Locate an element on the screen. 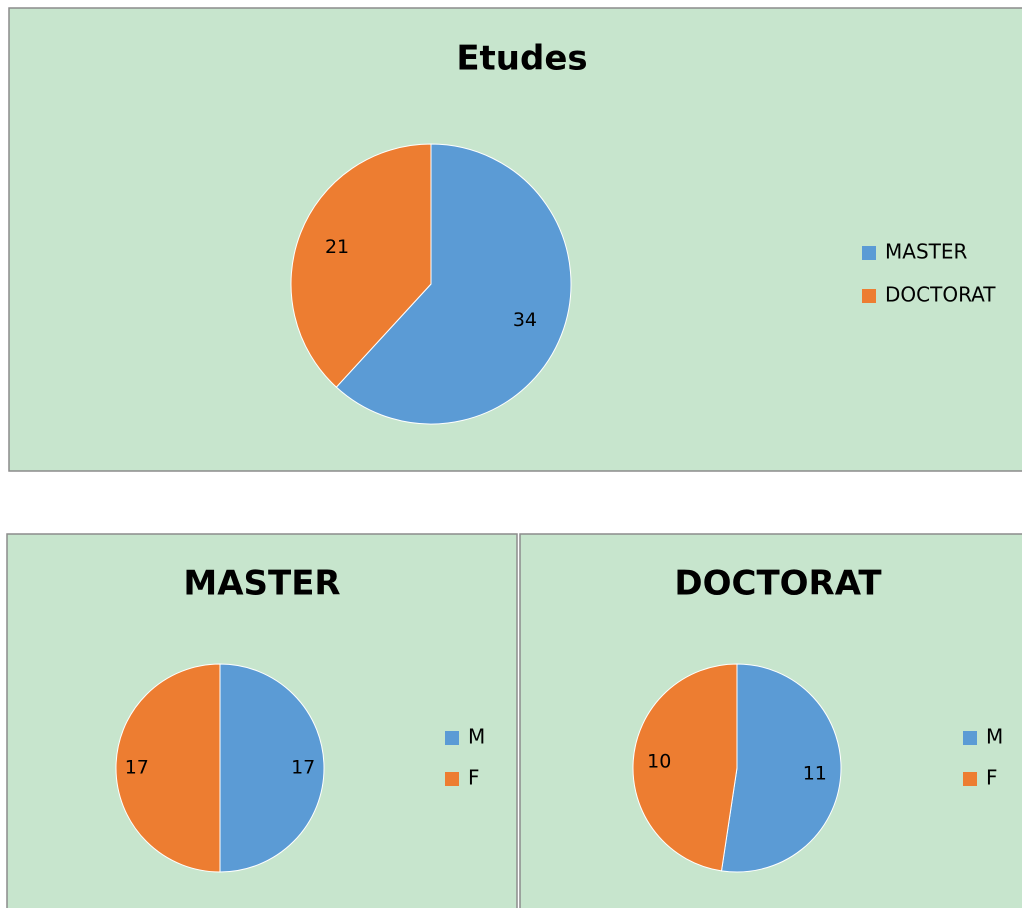 Image resolution: width=1022 pixels, height=908 pixels. data-label: 34 is located at coordinates (525, 320).